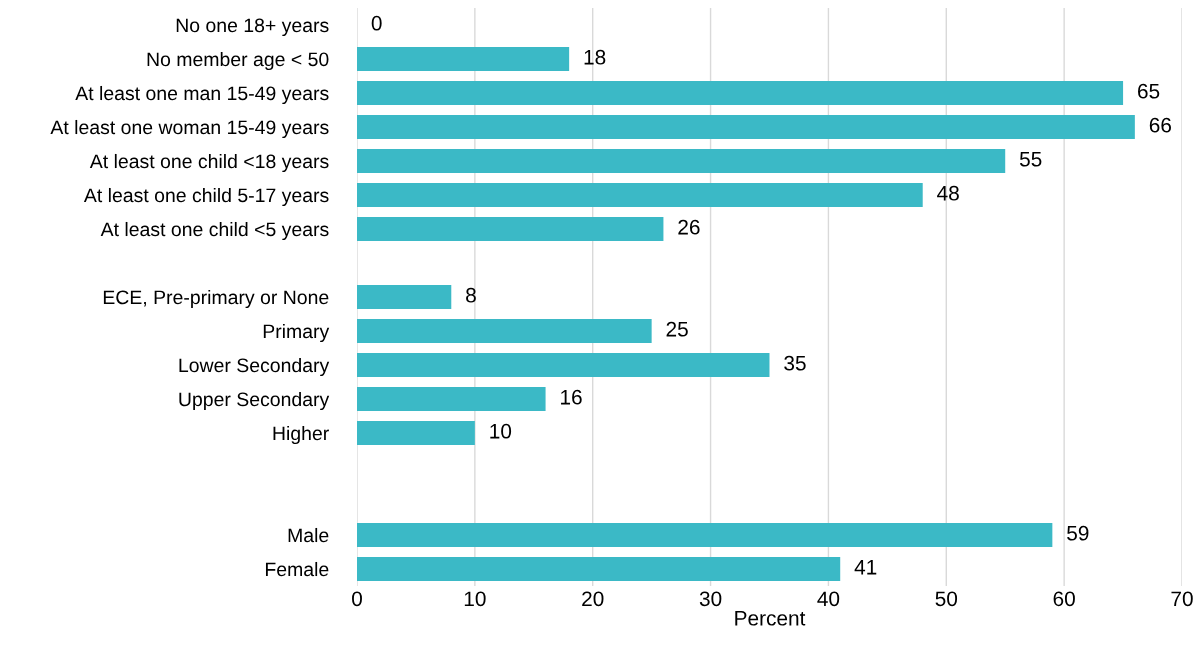  I want to click on data-label: 25, so click(677, 329).